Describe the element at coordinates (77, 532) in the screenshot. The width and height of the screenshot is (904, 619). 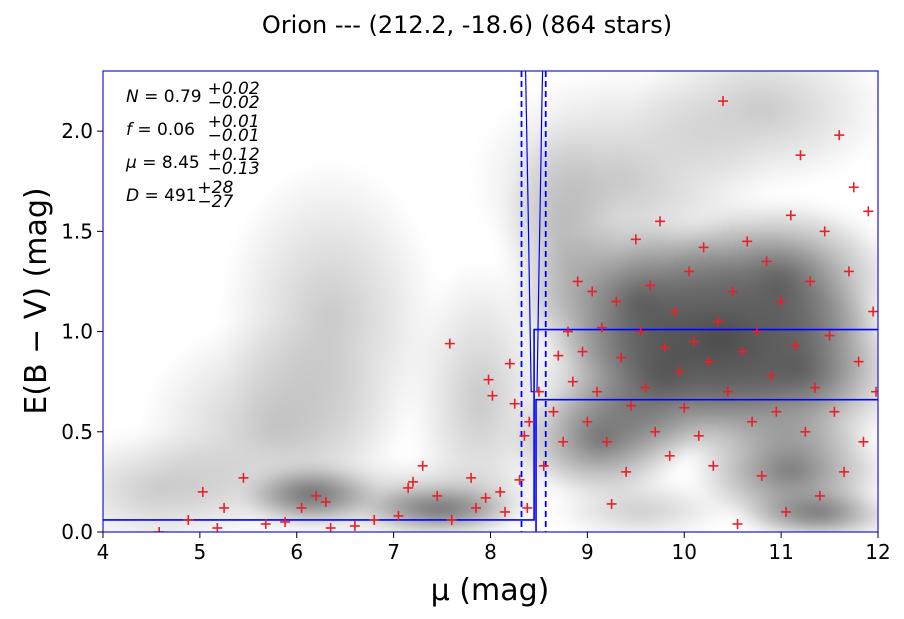
I see `y-tick-label: 0.0` at that location.